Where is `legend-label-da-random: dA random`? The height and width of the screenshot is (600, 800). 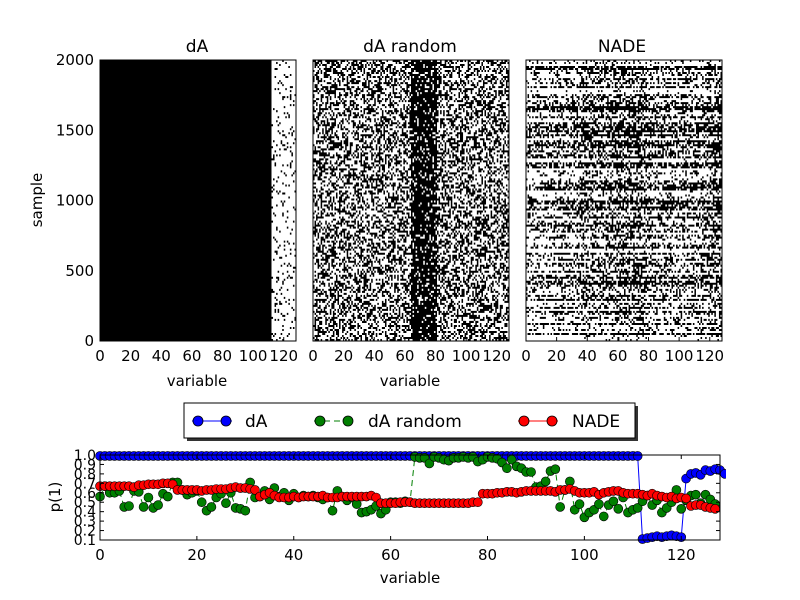
legend-label-da-random: dA random is located at coordinates (415, 422).